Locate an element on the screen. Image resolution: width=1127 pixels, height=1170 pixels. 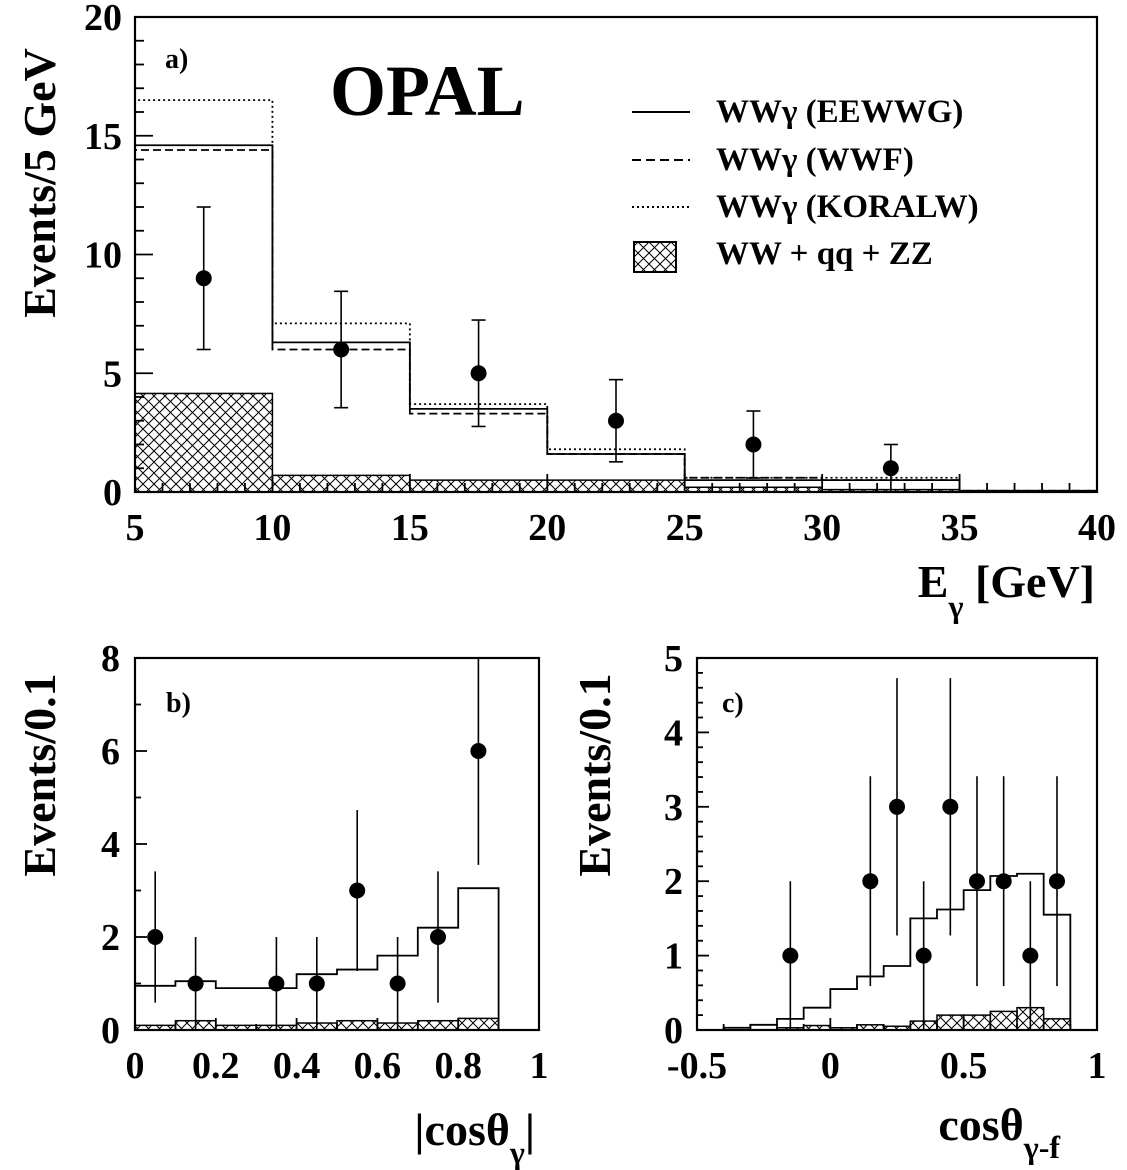
panel-a-xlabel: Eγ [GeV] is located at coordinates (1006, 590).